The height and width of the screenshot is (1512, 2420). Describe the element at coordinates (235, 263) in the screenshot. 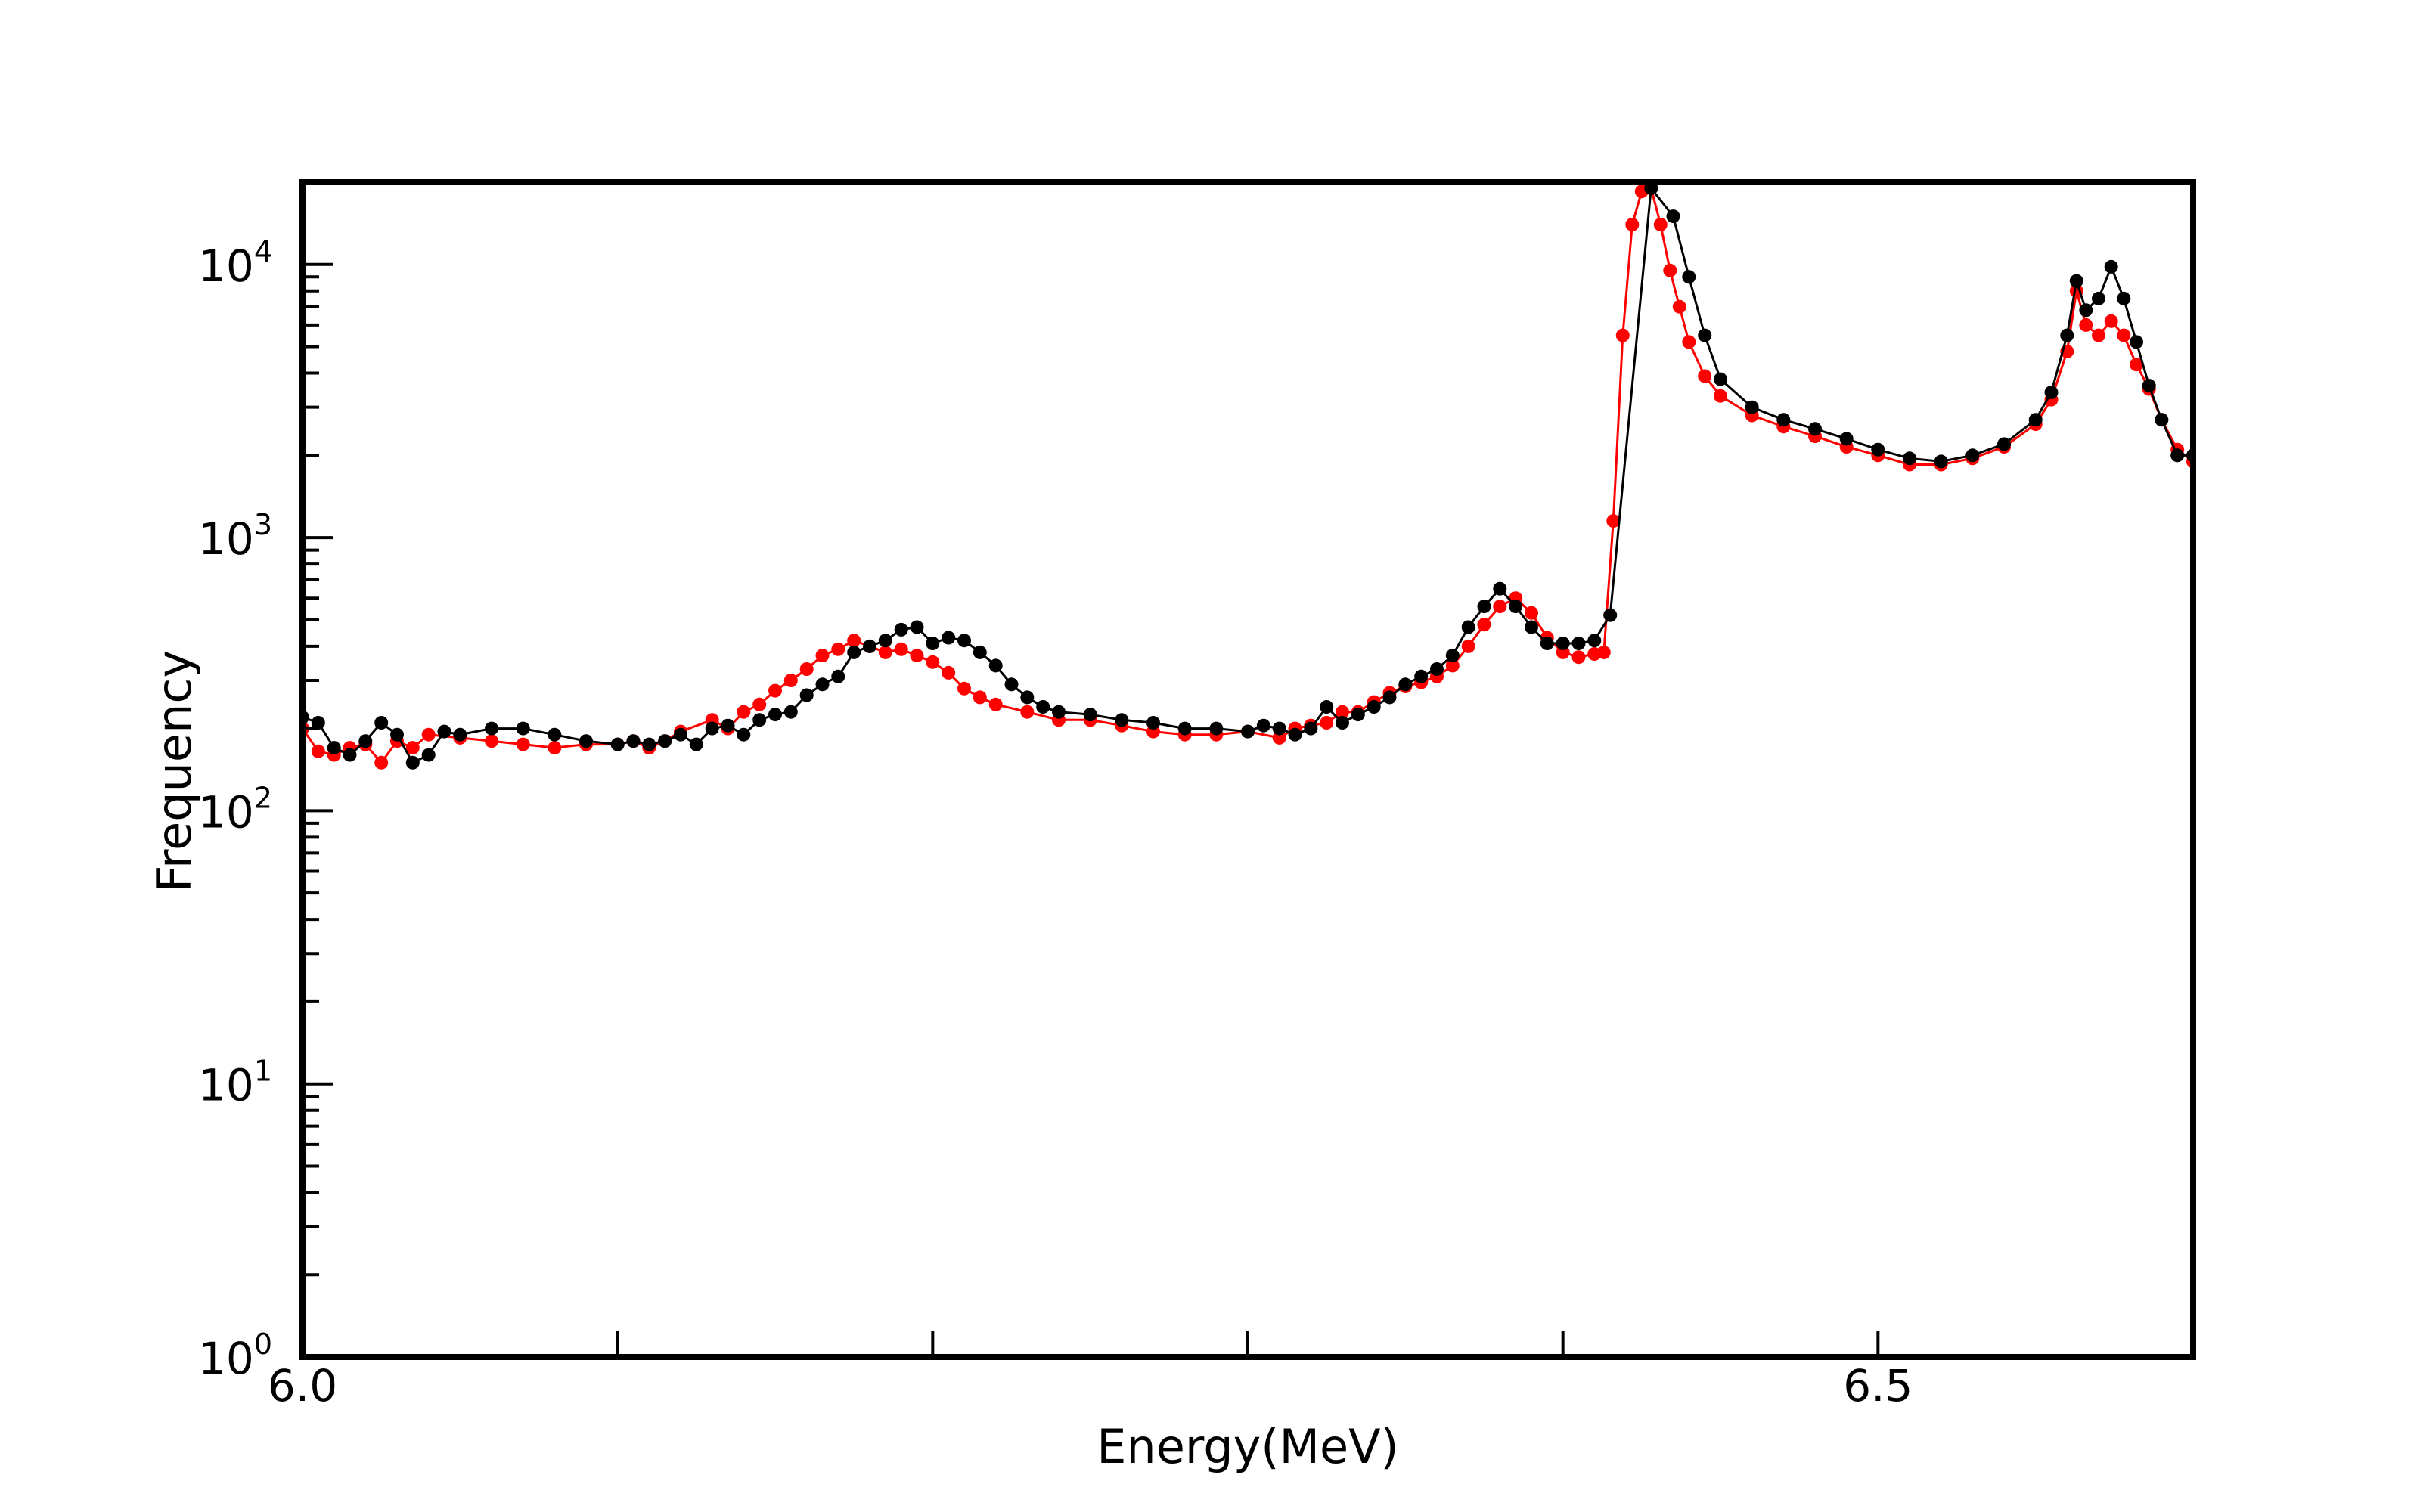

I see `y-tick-label-4: 104` at that location.